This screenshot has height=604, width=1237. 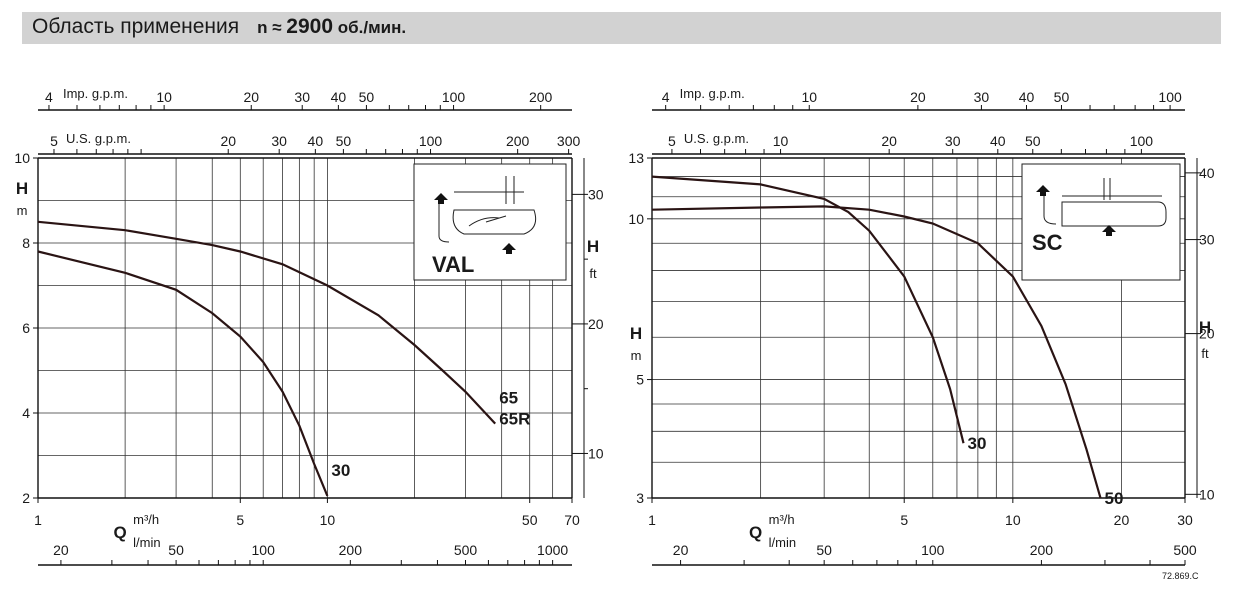 What do you see at coordinates (316, 141) in the screenshot?
I see `chart1-us-tick-label: 40` at bounding box center [316, 141].